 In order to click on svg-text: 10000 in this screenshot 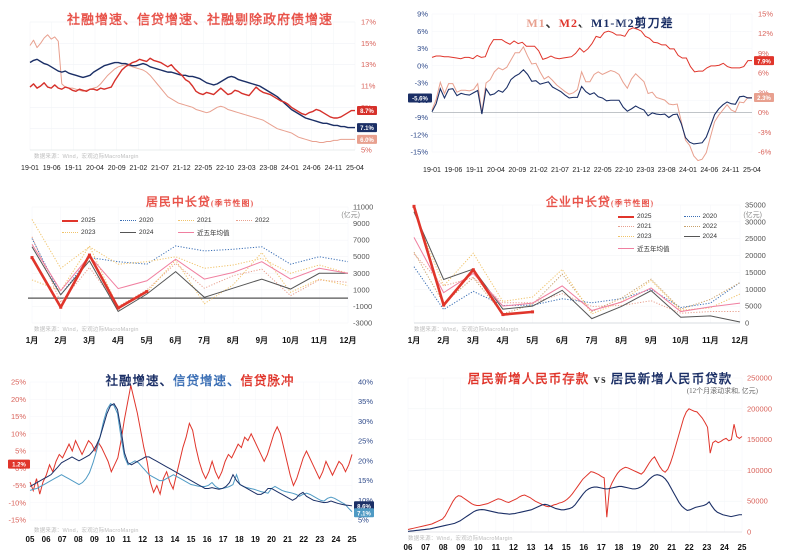, I will do `click(755, 289)`.